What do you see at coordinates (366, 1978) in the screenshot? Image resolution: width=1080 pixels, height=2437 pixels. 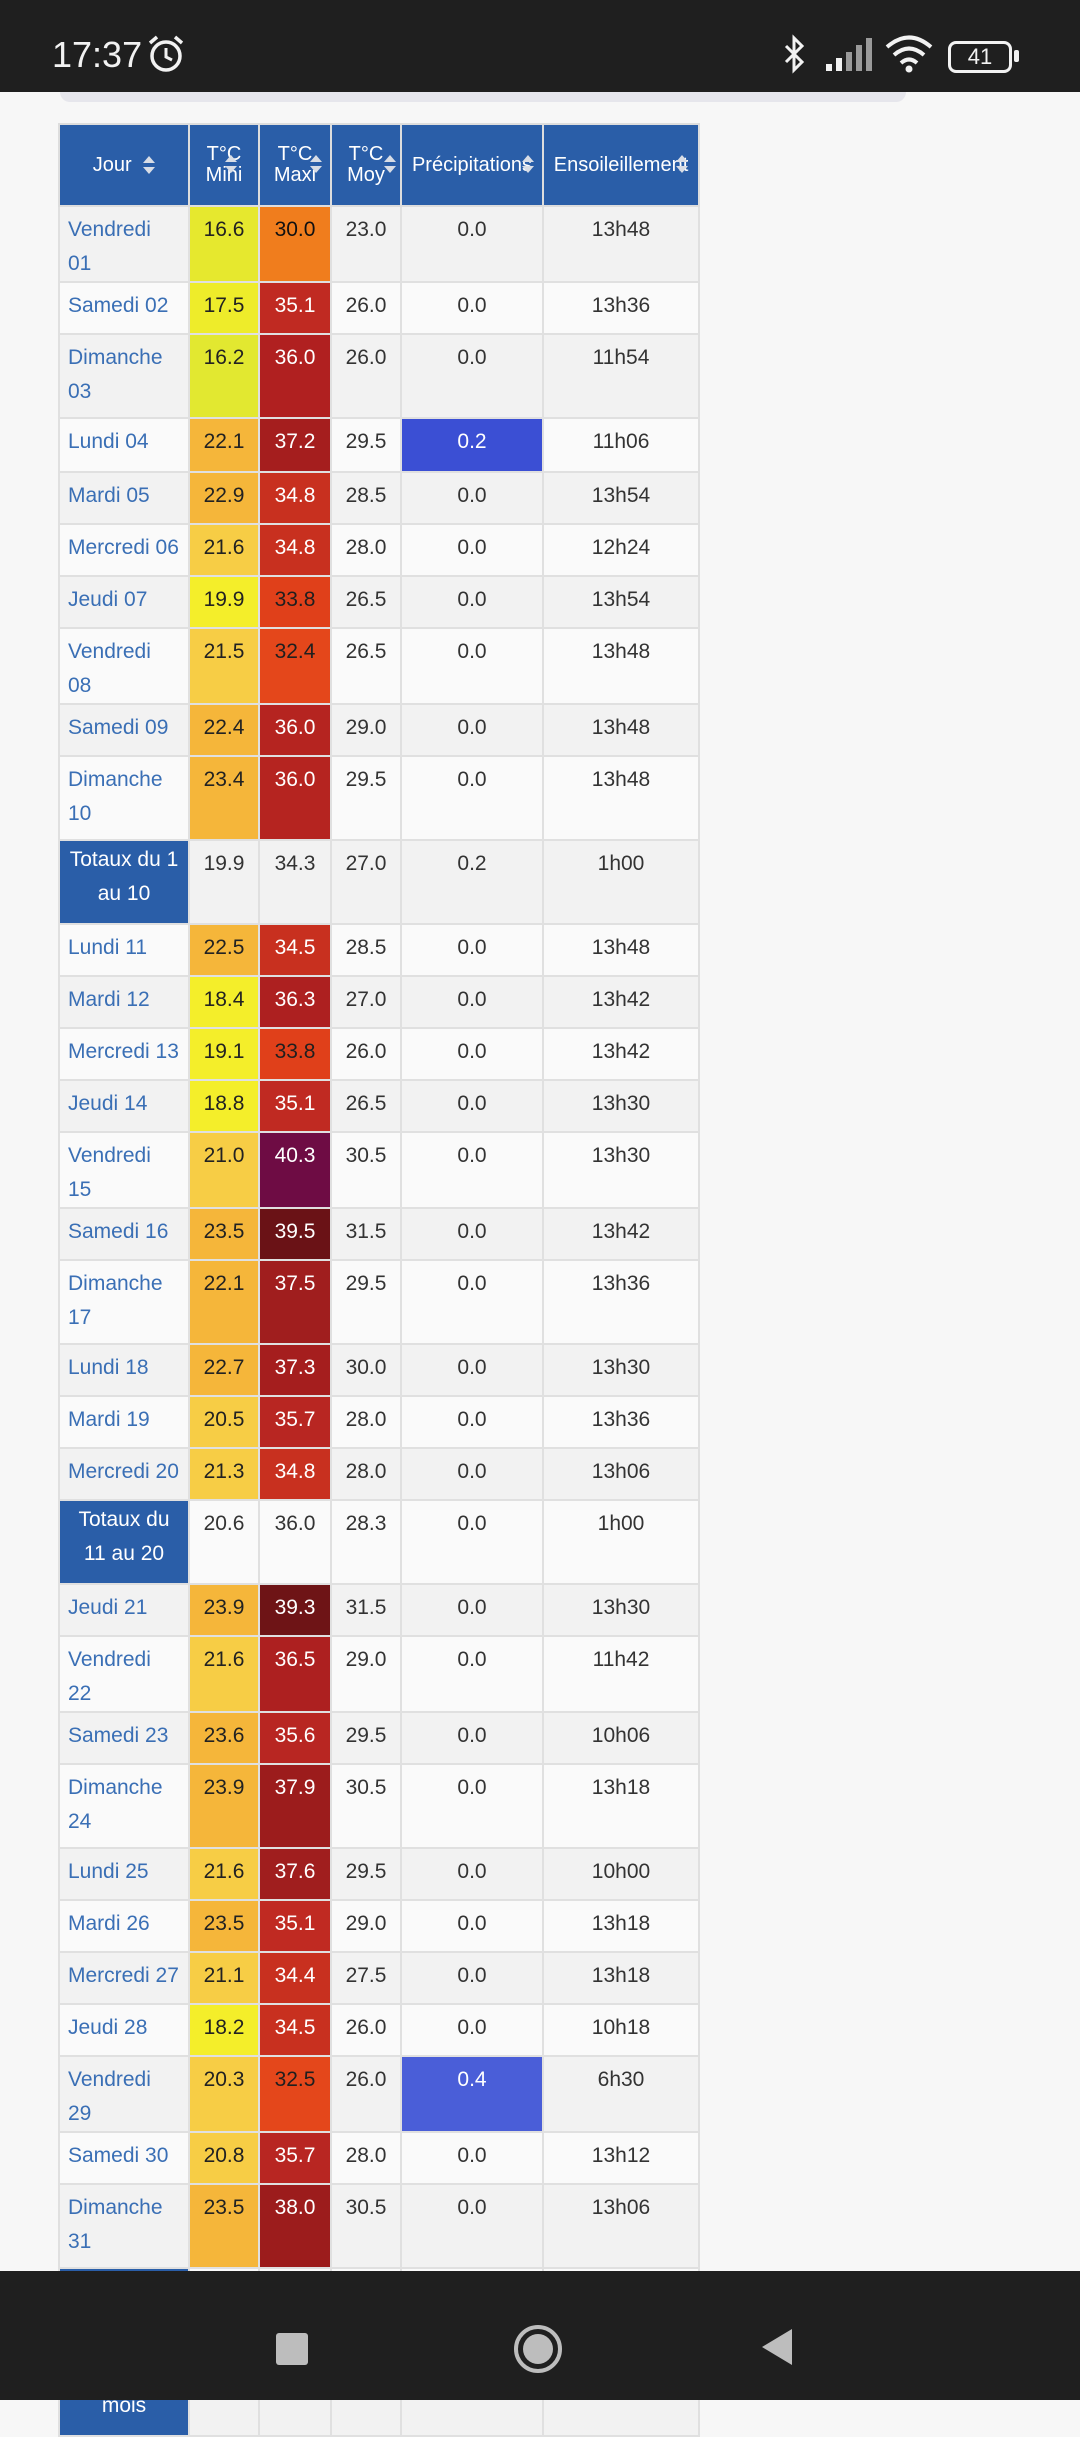 I see `tmoy-cell: 27.5` at bounding box center [366, 1978].